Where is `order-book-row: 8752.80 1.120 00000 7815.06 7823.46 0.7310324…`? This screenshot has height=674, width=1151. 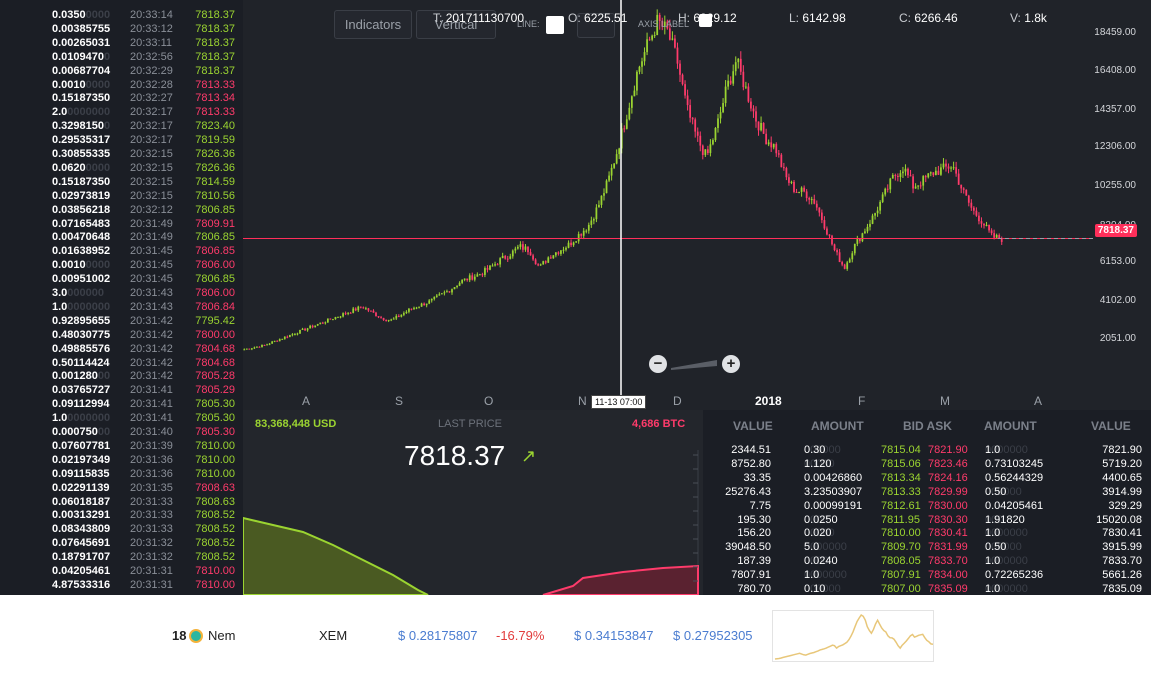 order-book-row: 8752.80 1.120 00000 7815.06 7823.46 0.7310324… is located at coordinates (936, 463).